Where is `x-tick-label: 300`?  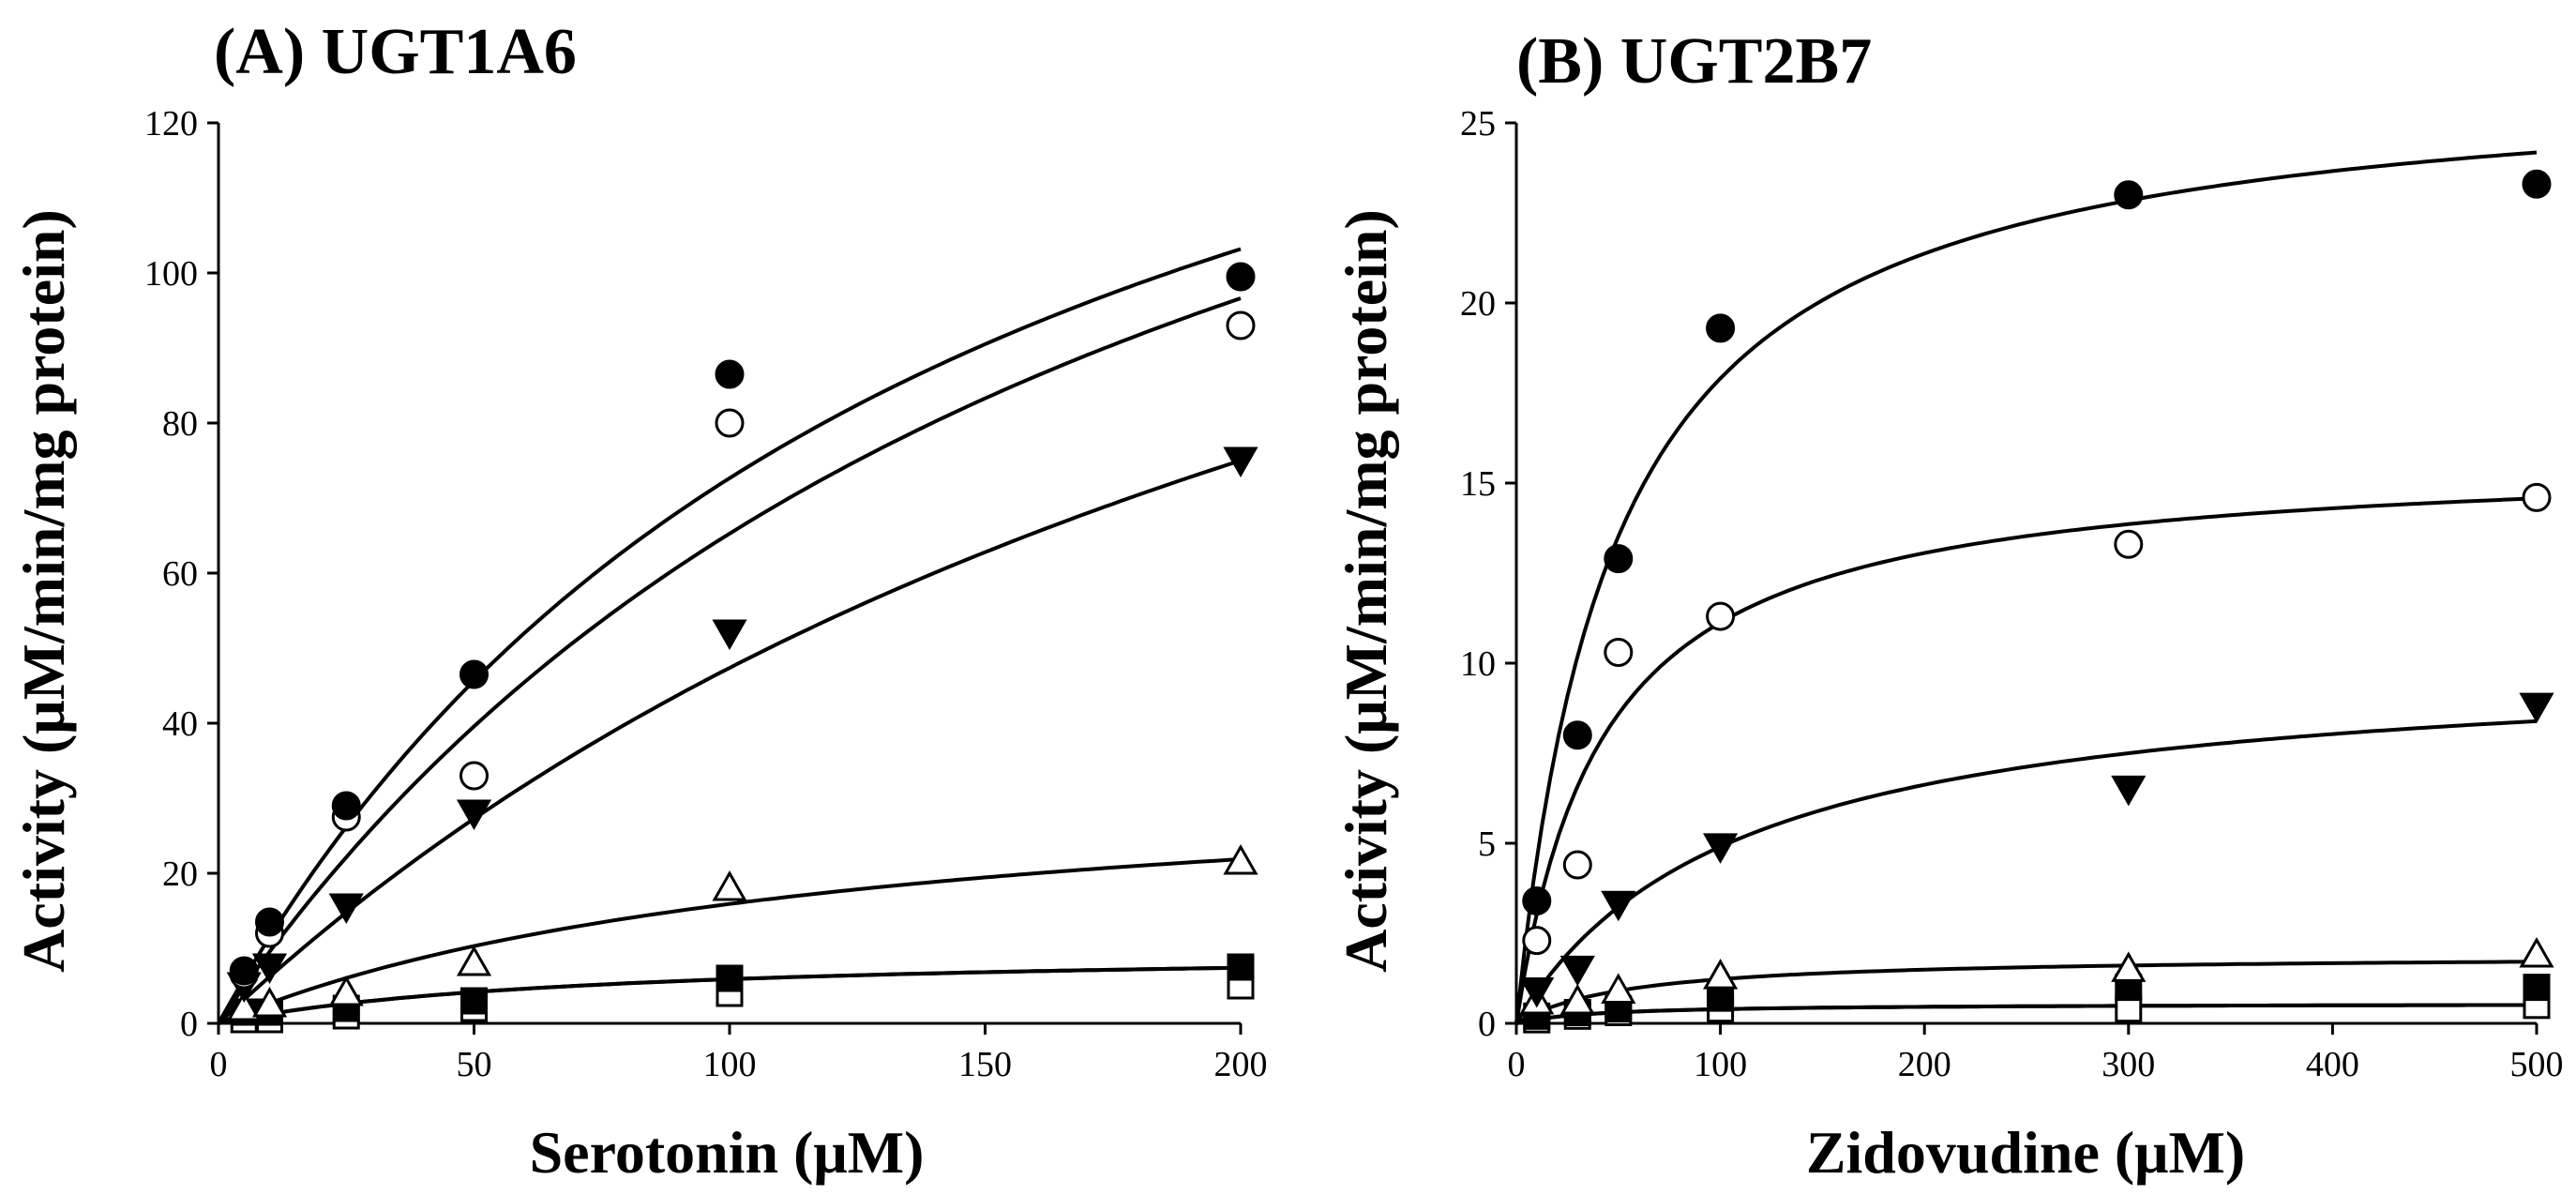
x-tick-label: 300 is located at coordinates (2128, 1064).